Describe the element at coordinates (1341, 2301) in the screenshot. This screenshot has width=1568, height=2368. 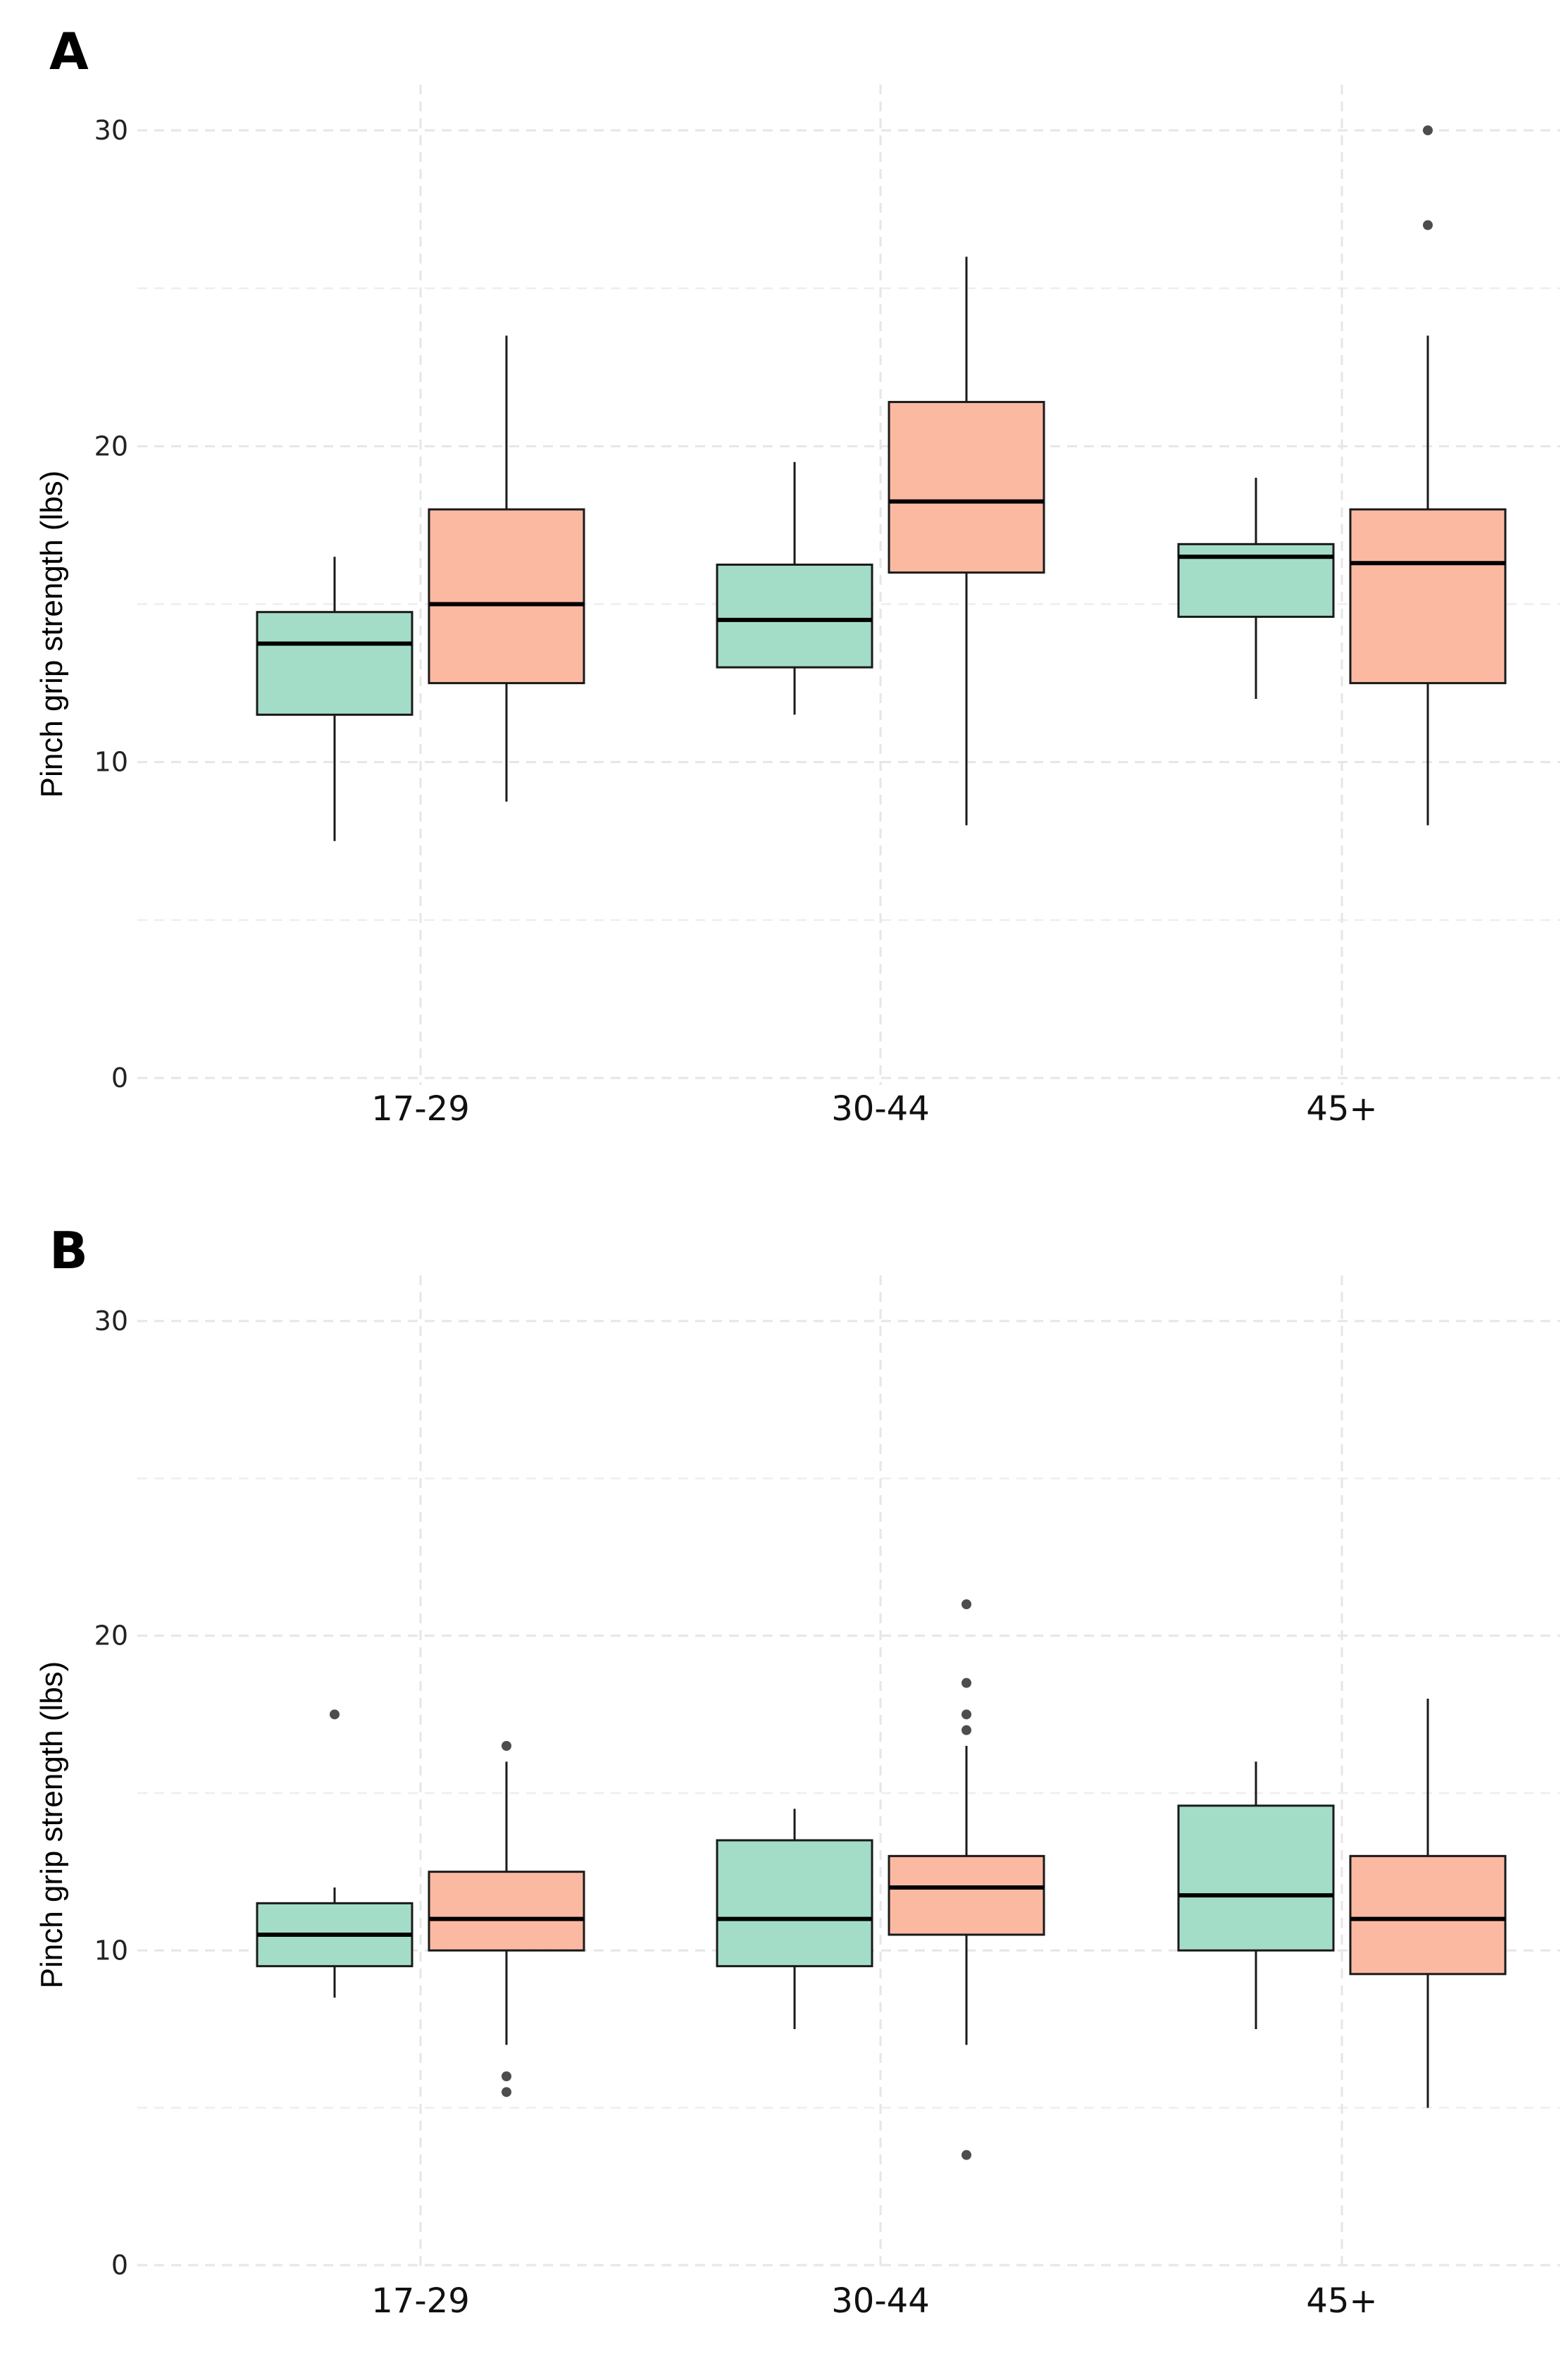
I see `panel-b-x-tick-45+: 45+` at that location.